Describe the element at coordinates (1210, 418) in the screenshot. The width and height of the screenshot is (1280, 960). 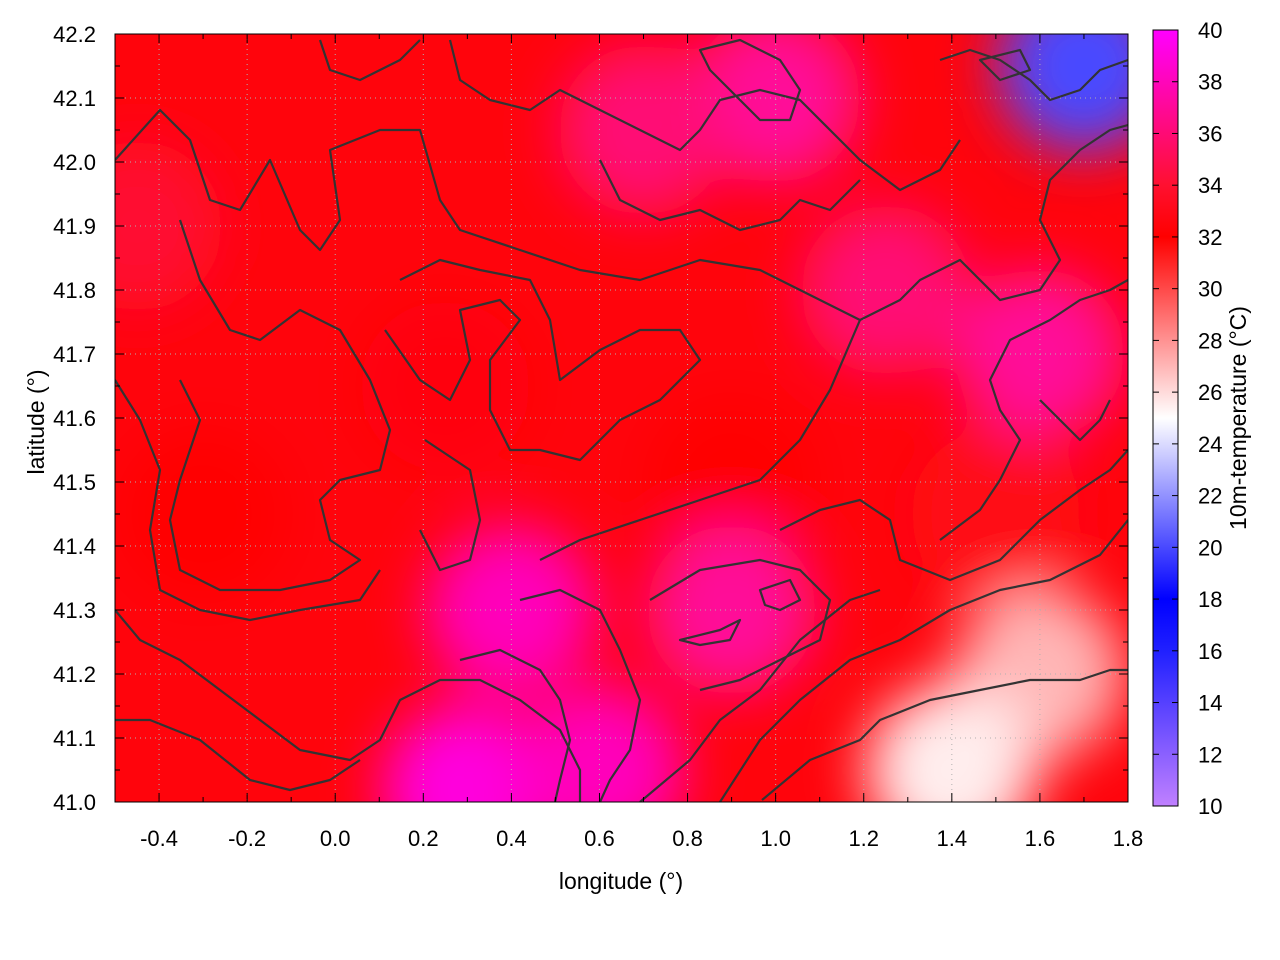
I see `colorbar-tick-labels: 10 12 14 16 18 20 22 24 26 28 30 32 34 36 38 40` at that location.